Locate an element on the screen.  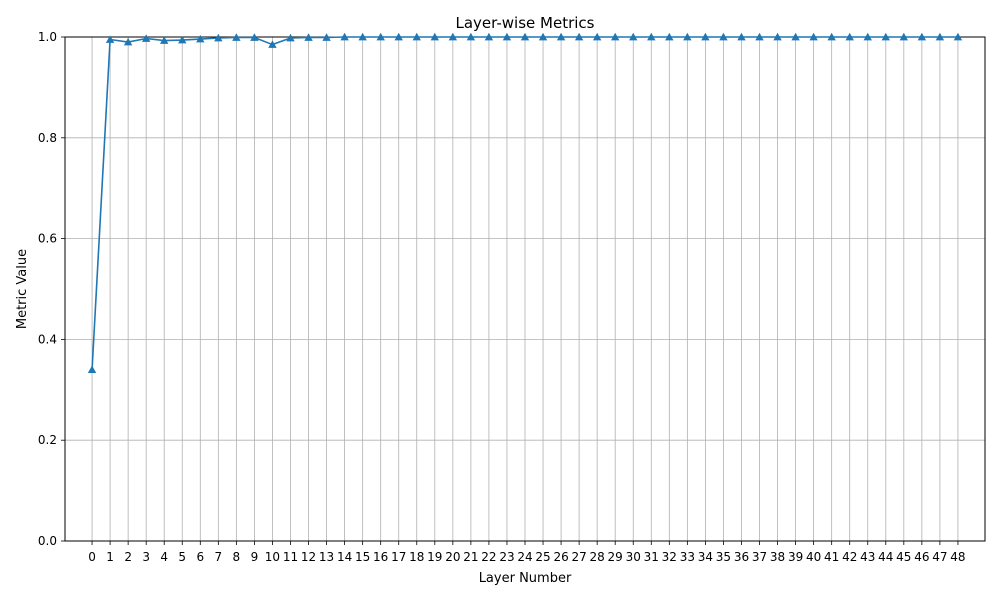
x-tick-label: 17 is located at coordinates (398, 557).